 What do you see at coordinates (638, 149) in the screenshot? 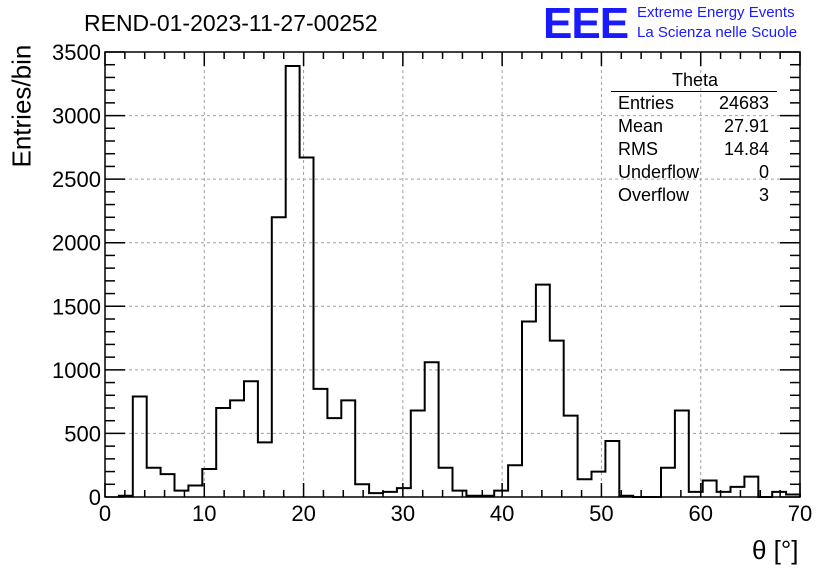
I see `stats-label: RMS` at bounding box center [638, 149].